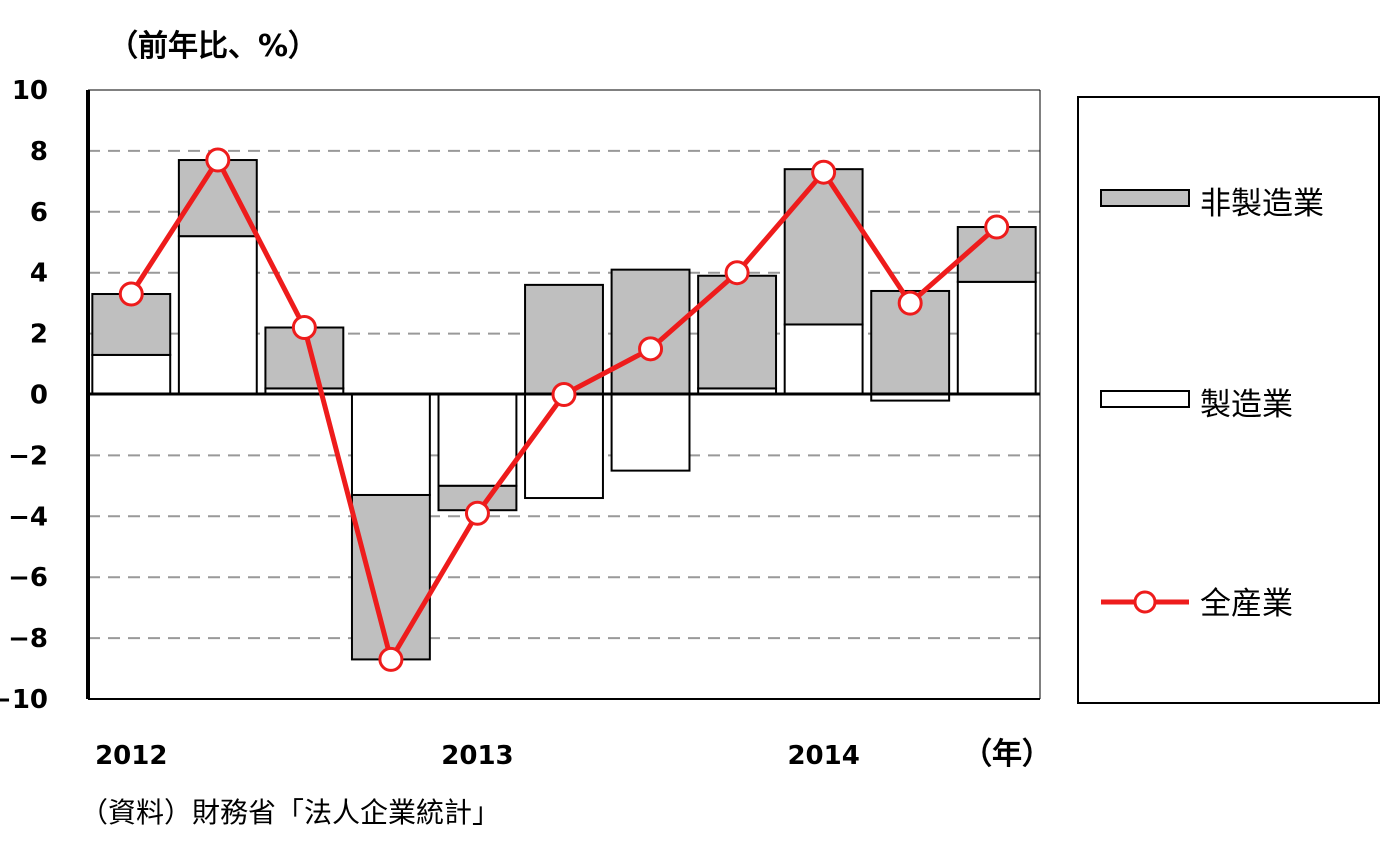 This screenshot has width=1400, height=842. I want to click on x-unit-label: （年）, so click(1007, 754).